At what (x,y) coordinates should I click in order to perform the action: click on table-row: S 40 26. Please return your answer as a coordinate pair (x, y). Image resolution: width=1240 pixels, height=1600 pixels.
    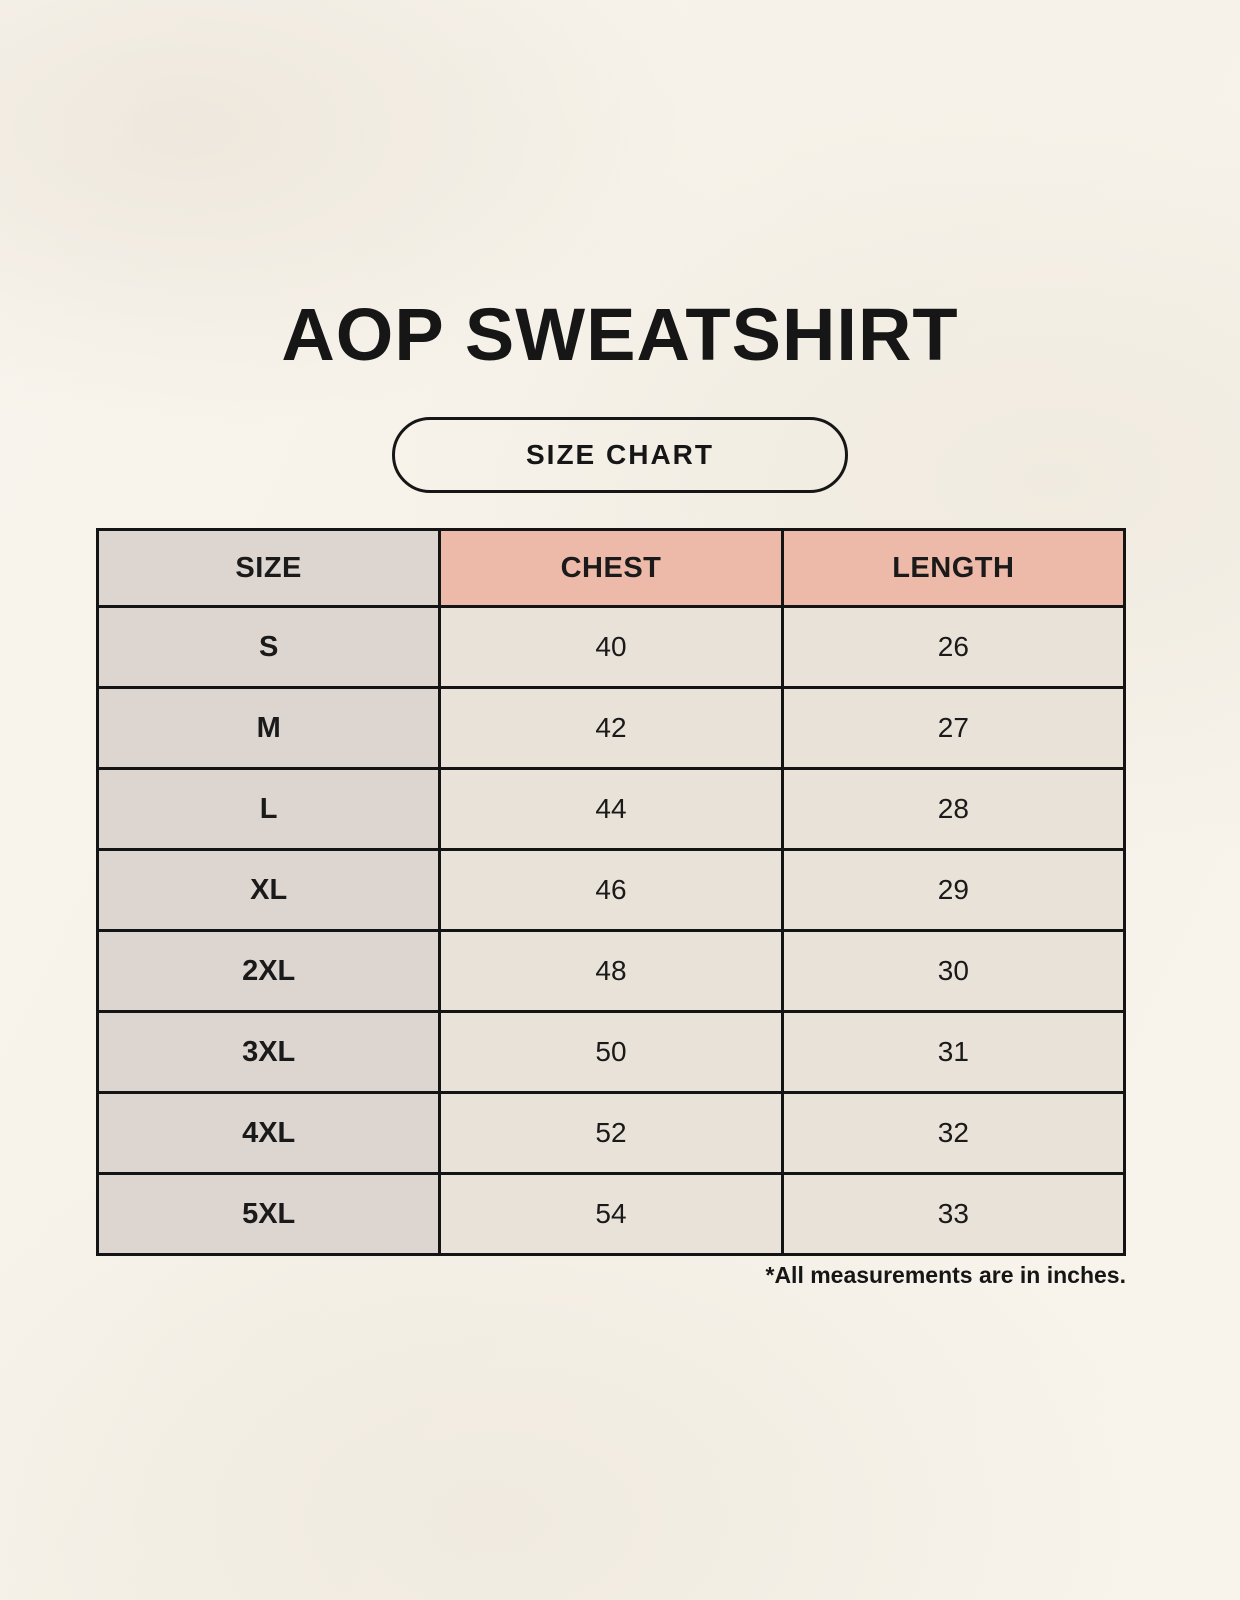
    Looking at the image, I should click on (611, 647).